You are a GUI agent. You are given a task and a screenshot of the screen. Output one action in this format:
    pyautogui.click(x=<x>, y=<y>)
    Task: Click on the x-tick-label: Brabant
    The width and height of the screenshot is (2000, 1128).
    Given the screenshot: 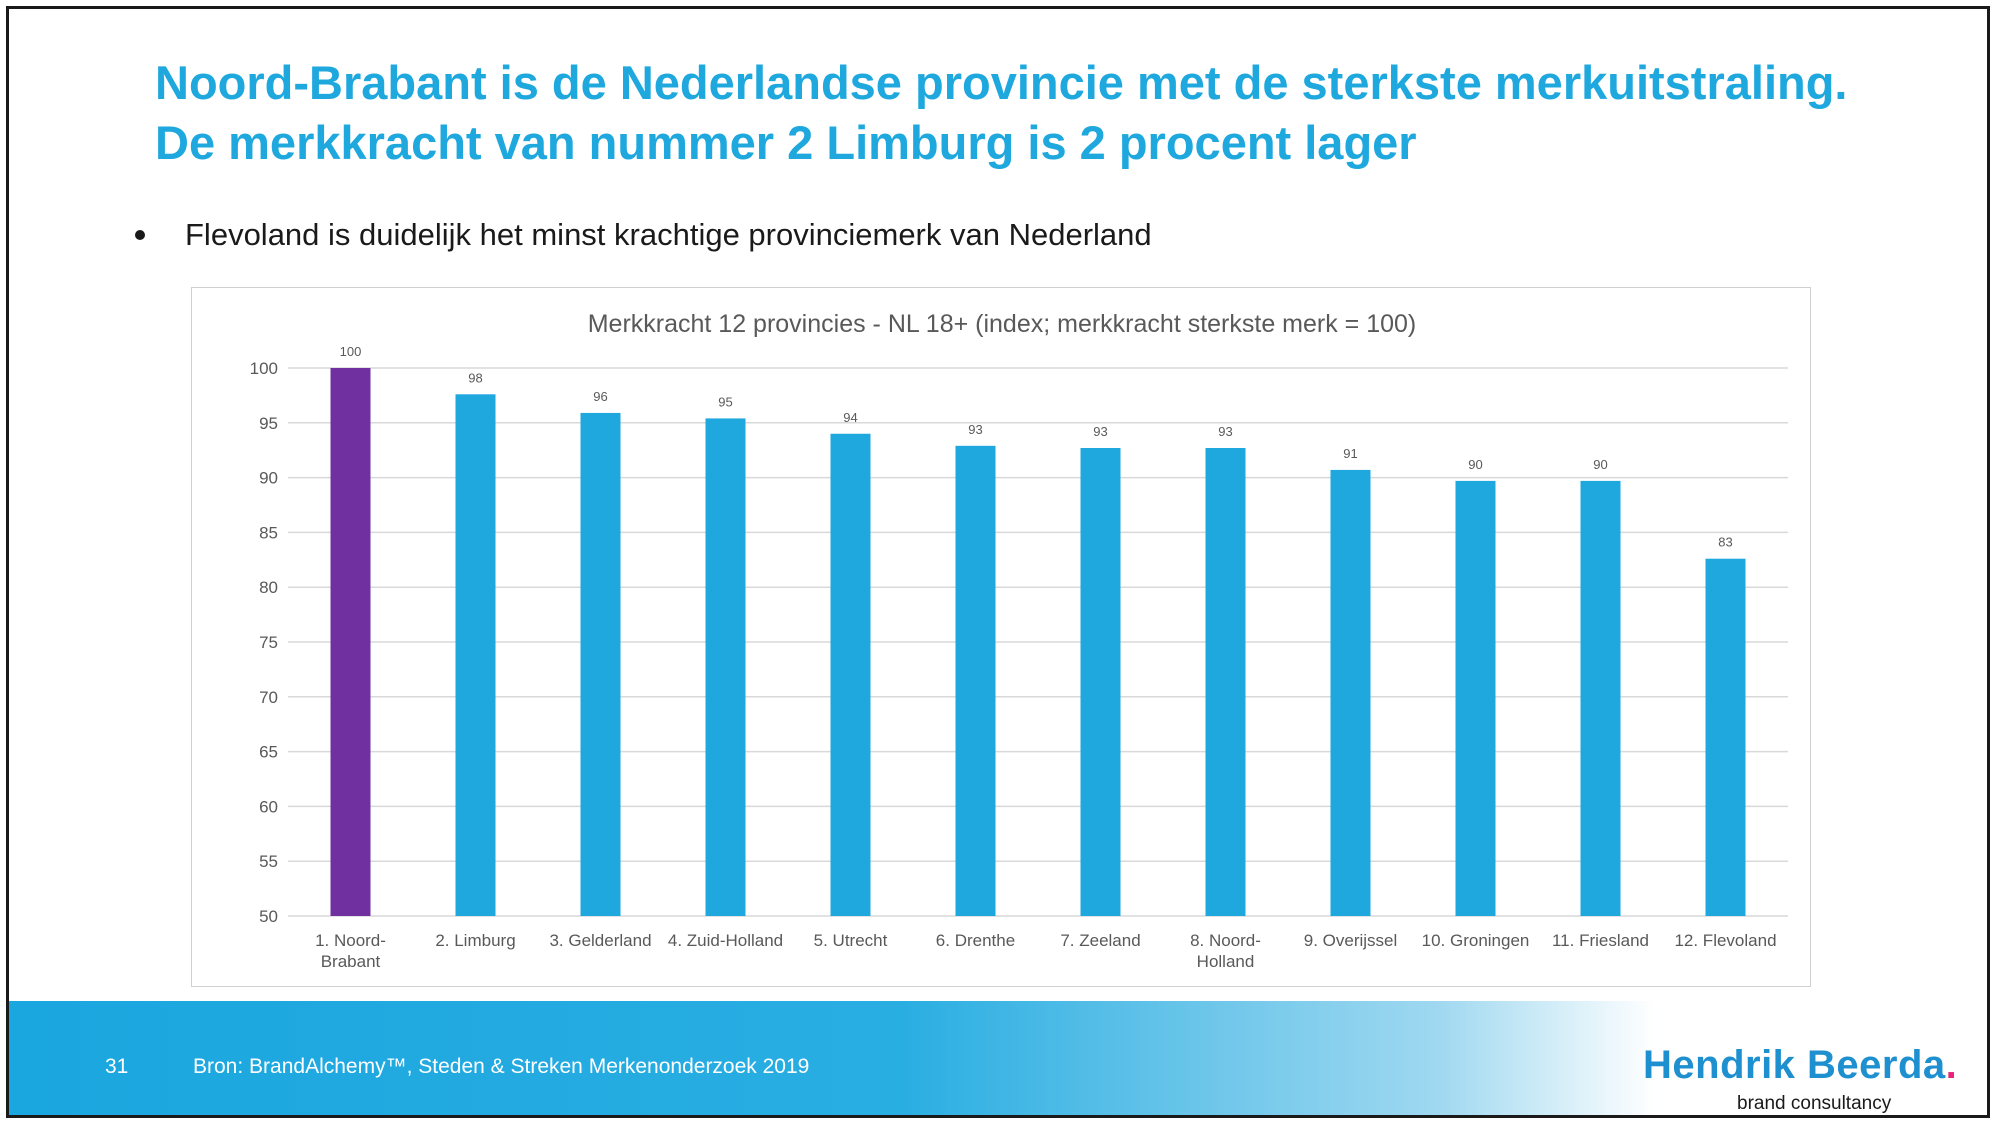 What is the action you would take?
    pyautogui.click(x=351, y=961)
    